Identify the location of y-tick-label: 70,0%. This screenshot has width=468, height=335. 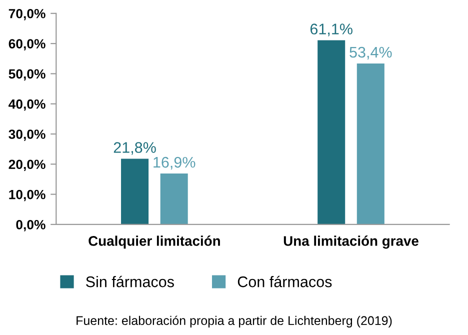
(27, 14).